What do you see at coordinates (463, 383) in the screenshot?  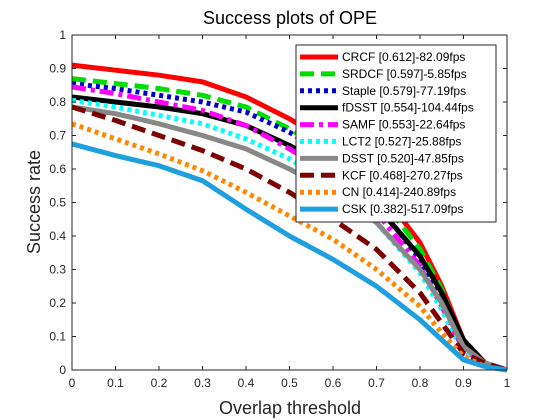 I see `x-tick-label: 0.9` at bounding box center [463, 383].